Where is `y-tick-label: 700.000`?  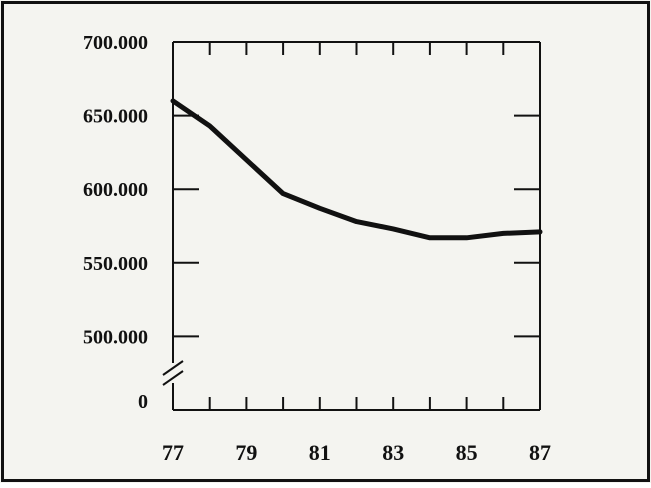 y-tick-label: 700.000 is located at coordinates (115, 43).